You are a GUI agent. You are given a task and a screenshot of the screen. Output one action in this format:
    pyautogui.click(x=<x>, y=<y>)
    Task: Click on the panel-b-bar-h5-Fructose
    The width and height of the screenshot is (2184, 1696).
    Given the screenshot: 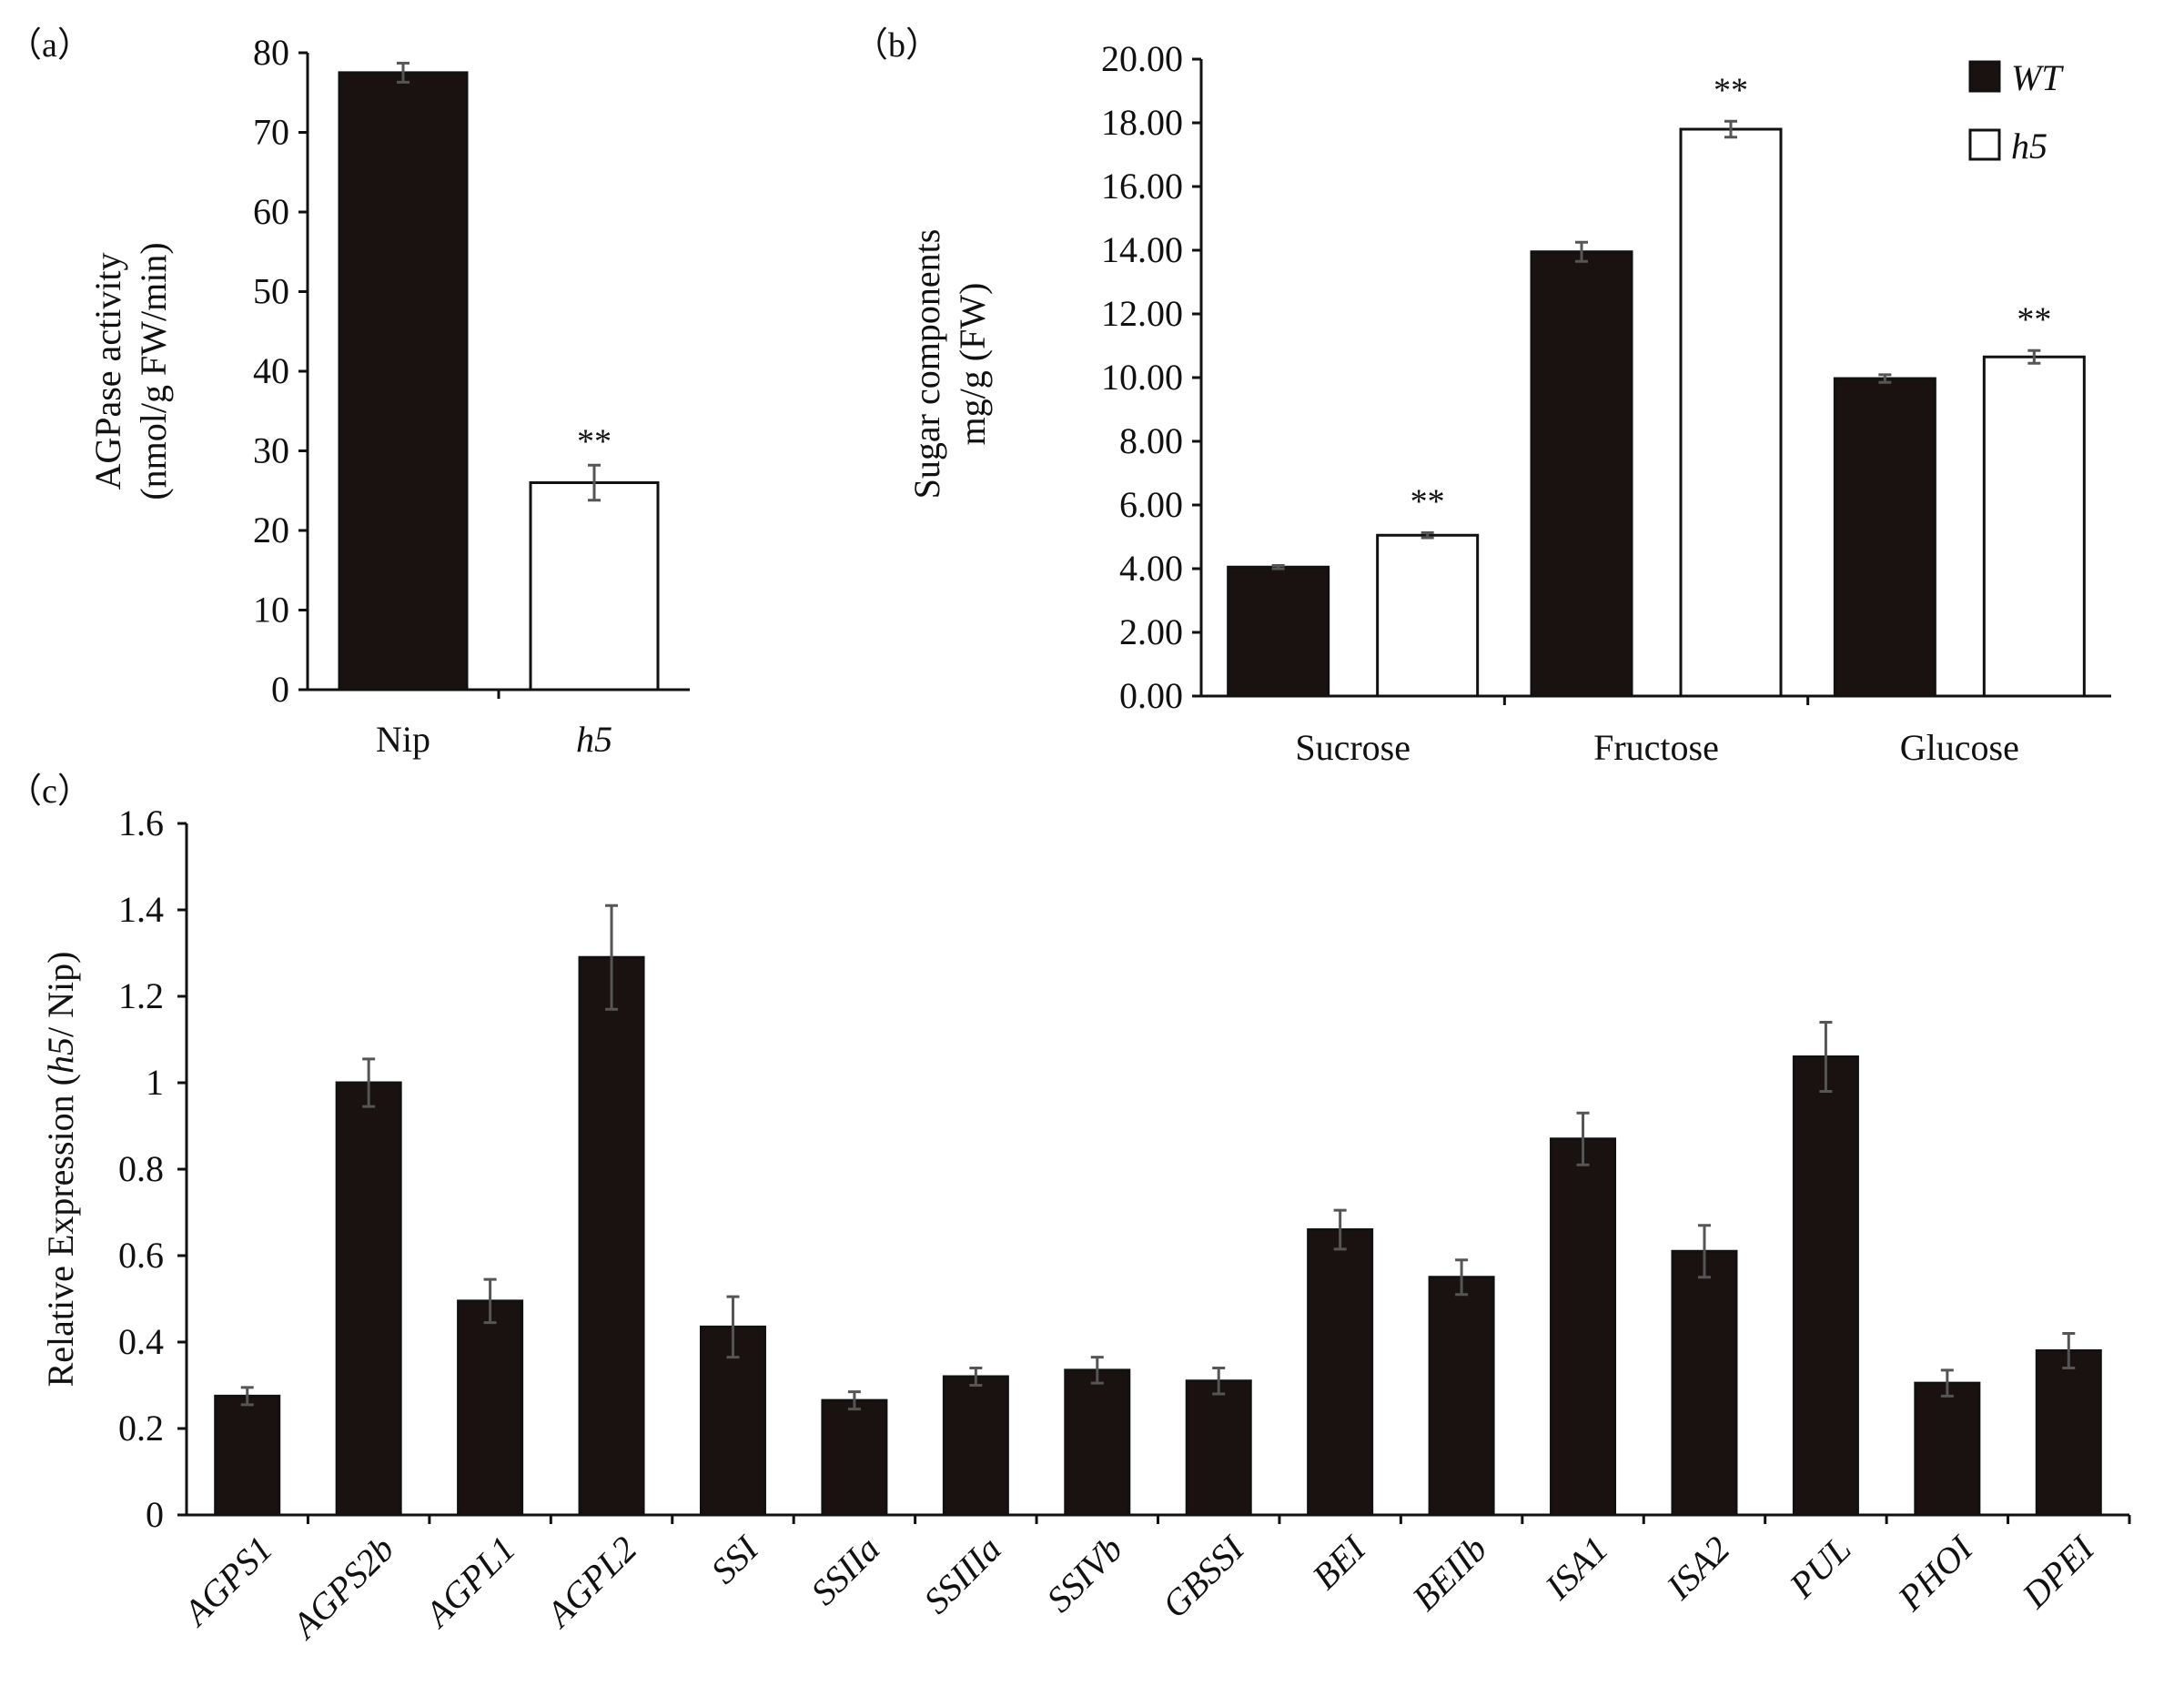 What is the action you would take?
    pyautogui.click(x=1731, y=412)
    